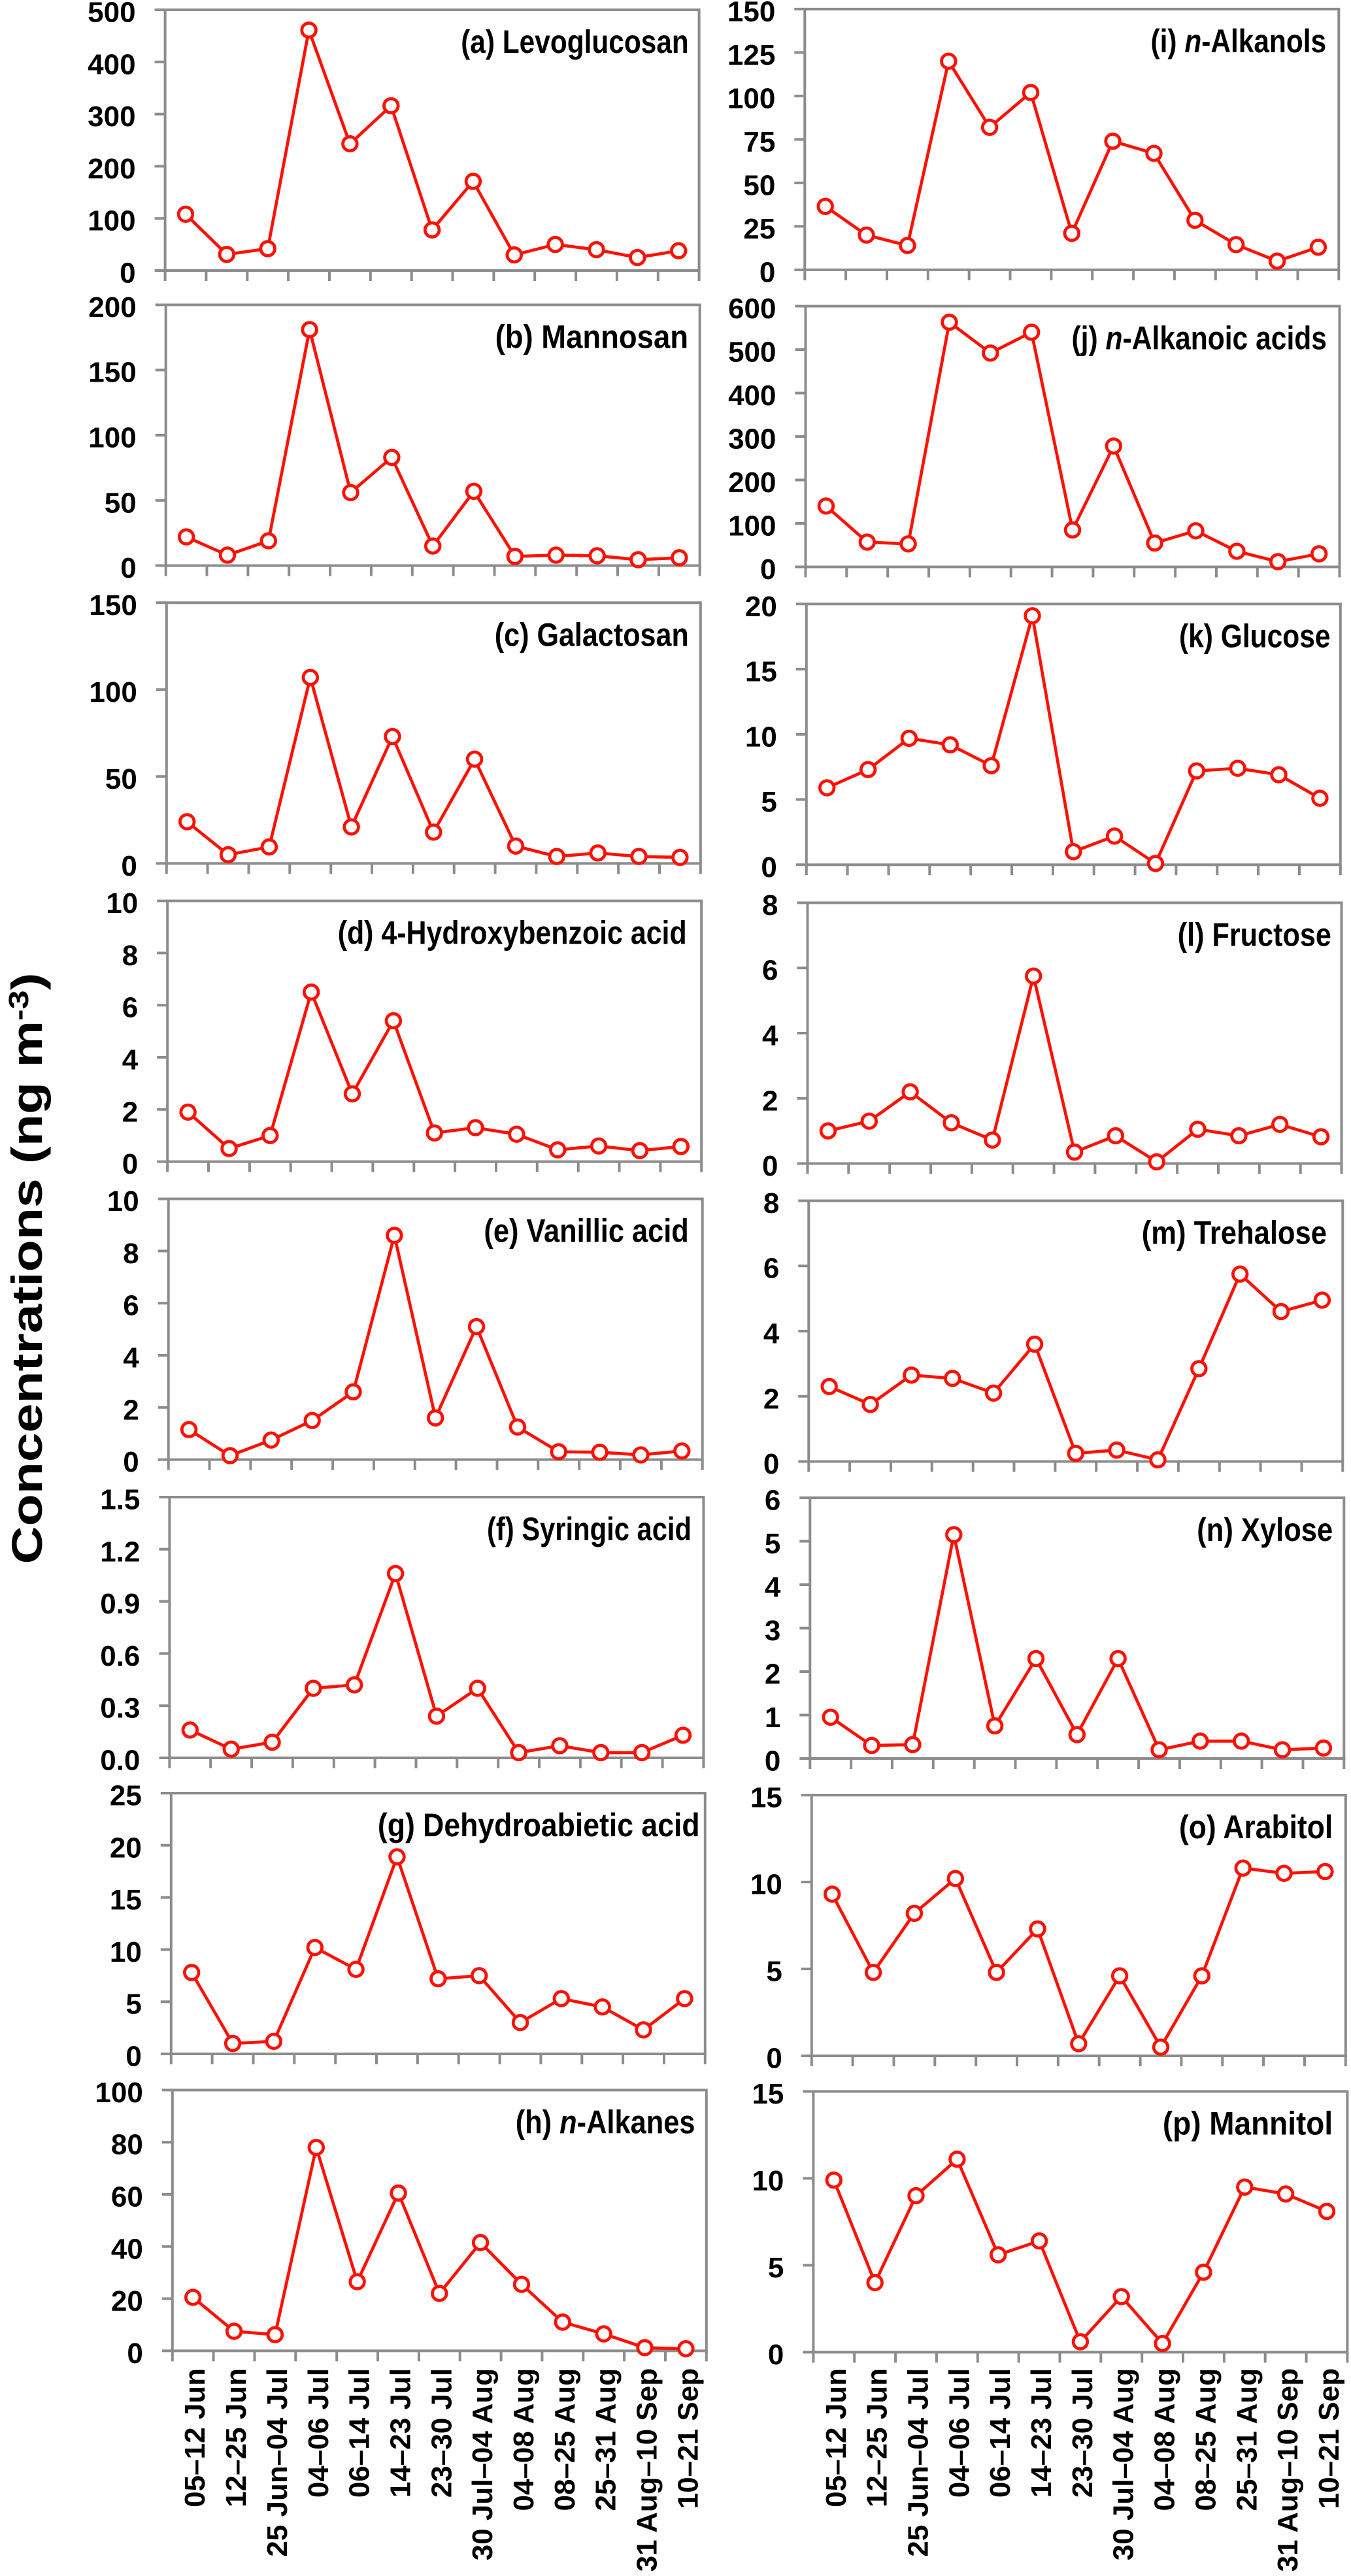 The image size is (1351, 2576). I want to click on svg-text: 75, so click(759, 142).